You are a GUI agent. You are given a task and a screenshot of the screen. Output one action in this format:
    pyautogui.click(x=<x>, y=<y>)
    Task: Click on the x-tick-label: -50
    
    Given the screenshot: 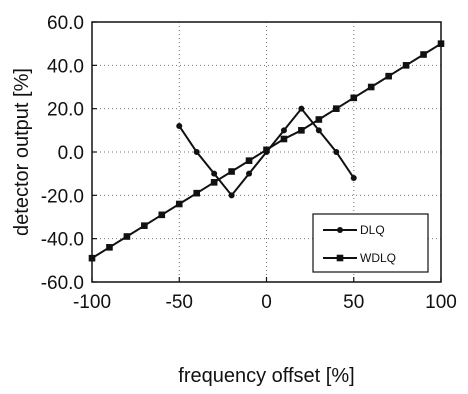 What is the action you would take?
    pyautogui.click(x=179, y=302)
    